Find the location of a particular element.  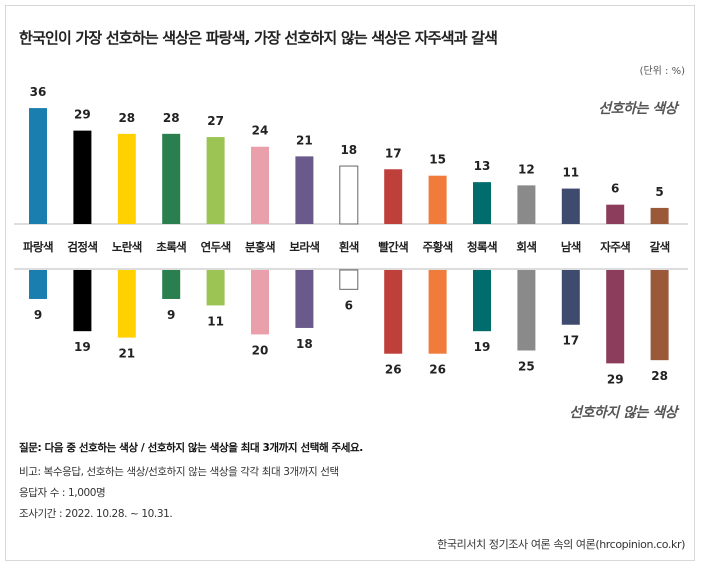

legend-not-preferred: 선호하지 않는 색상 is located at coordinates (623, 413).